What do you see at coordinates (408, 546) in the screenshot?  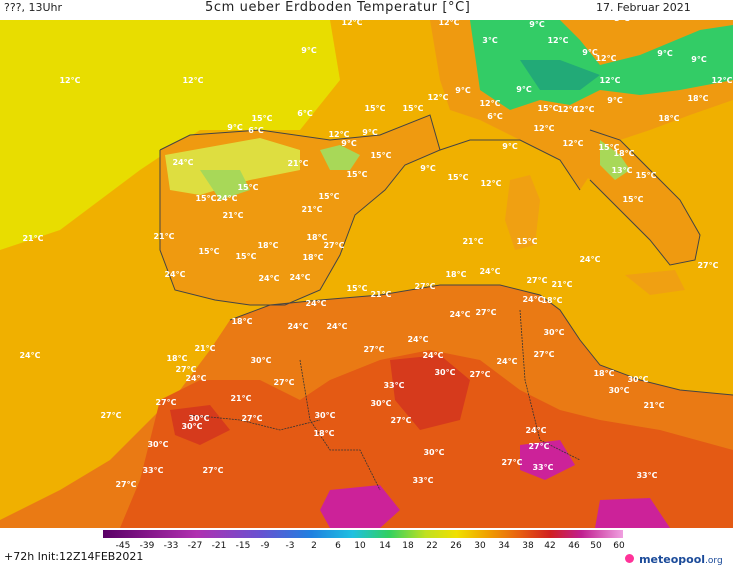 I see `tick-label: 18` at bounding box center [408, 546].